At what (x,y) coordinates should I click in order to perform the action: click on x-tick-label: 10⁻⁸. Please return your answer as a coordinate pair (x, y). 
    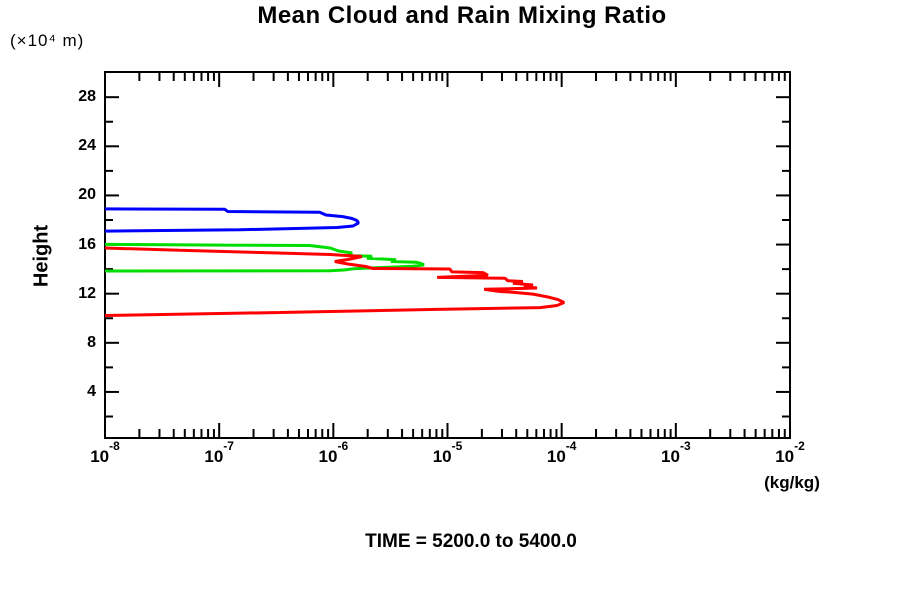
    Looking at the image, I should click on (105, 452).